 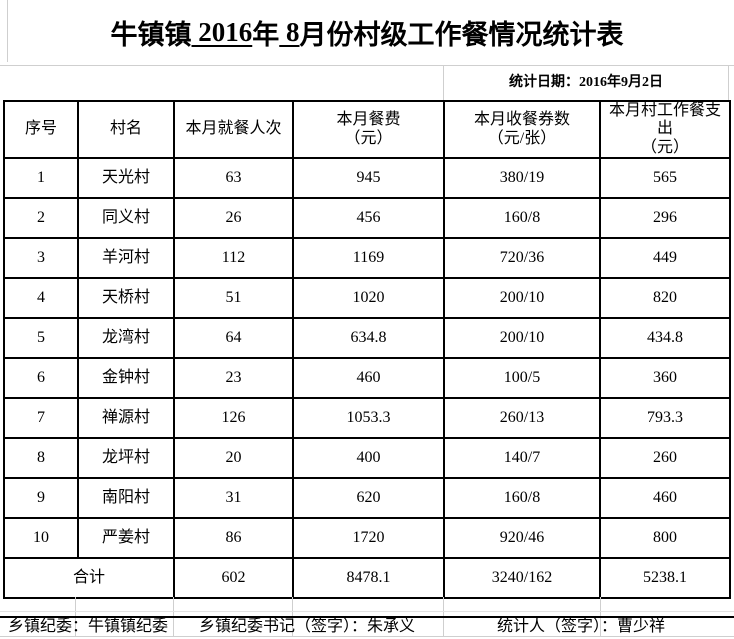 I want to click on cell-village: 禅源村, so click(x=126, y=418).